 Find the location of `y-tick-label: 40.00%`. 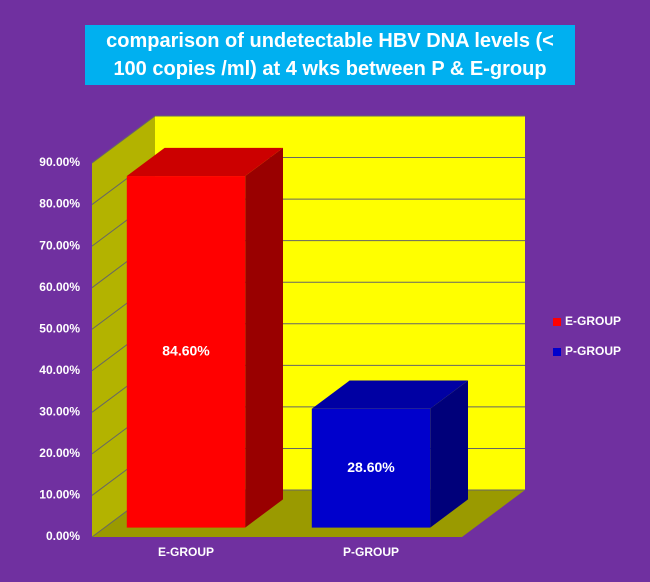

y-tick-label: 40.00% is located at coordinates (59, 370).